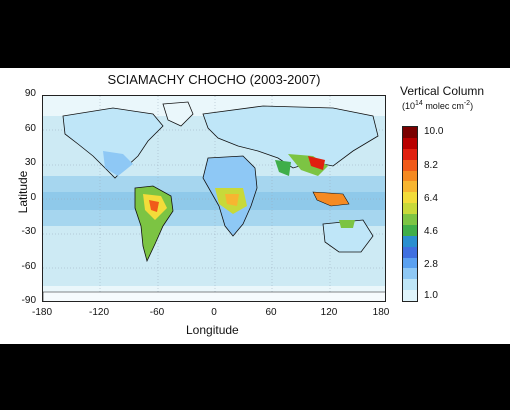 The height and width of the screenshot is (410, 510). I want to click on x-tick: 180, so click(381, 312).